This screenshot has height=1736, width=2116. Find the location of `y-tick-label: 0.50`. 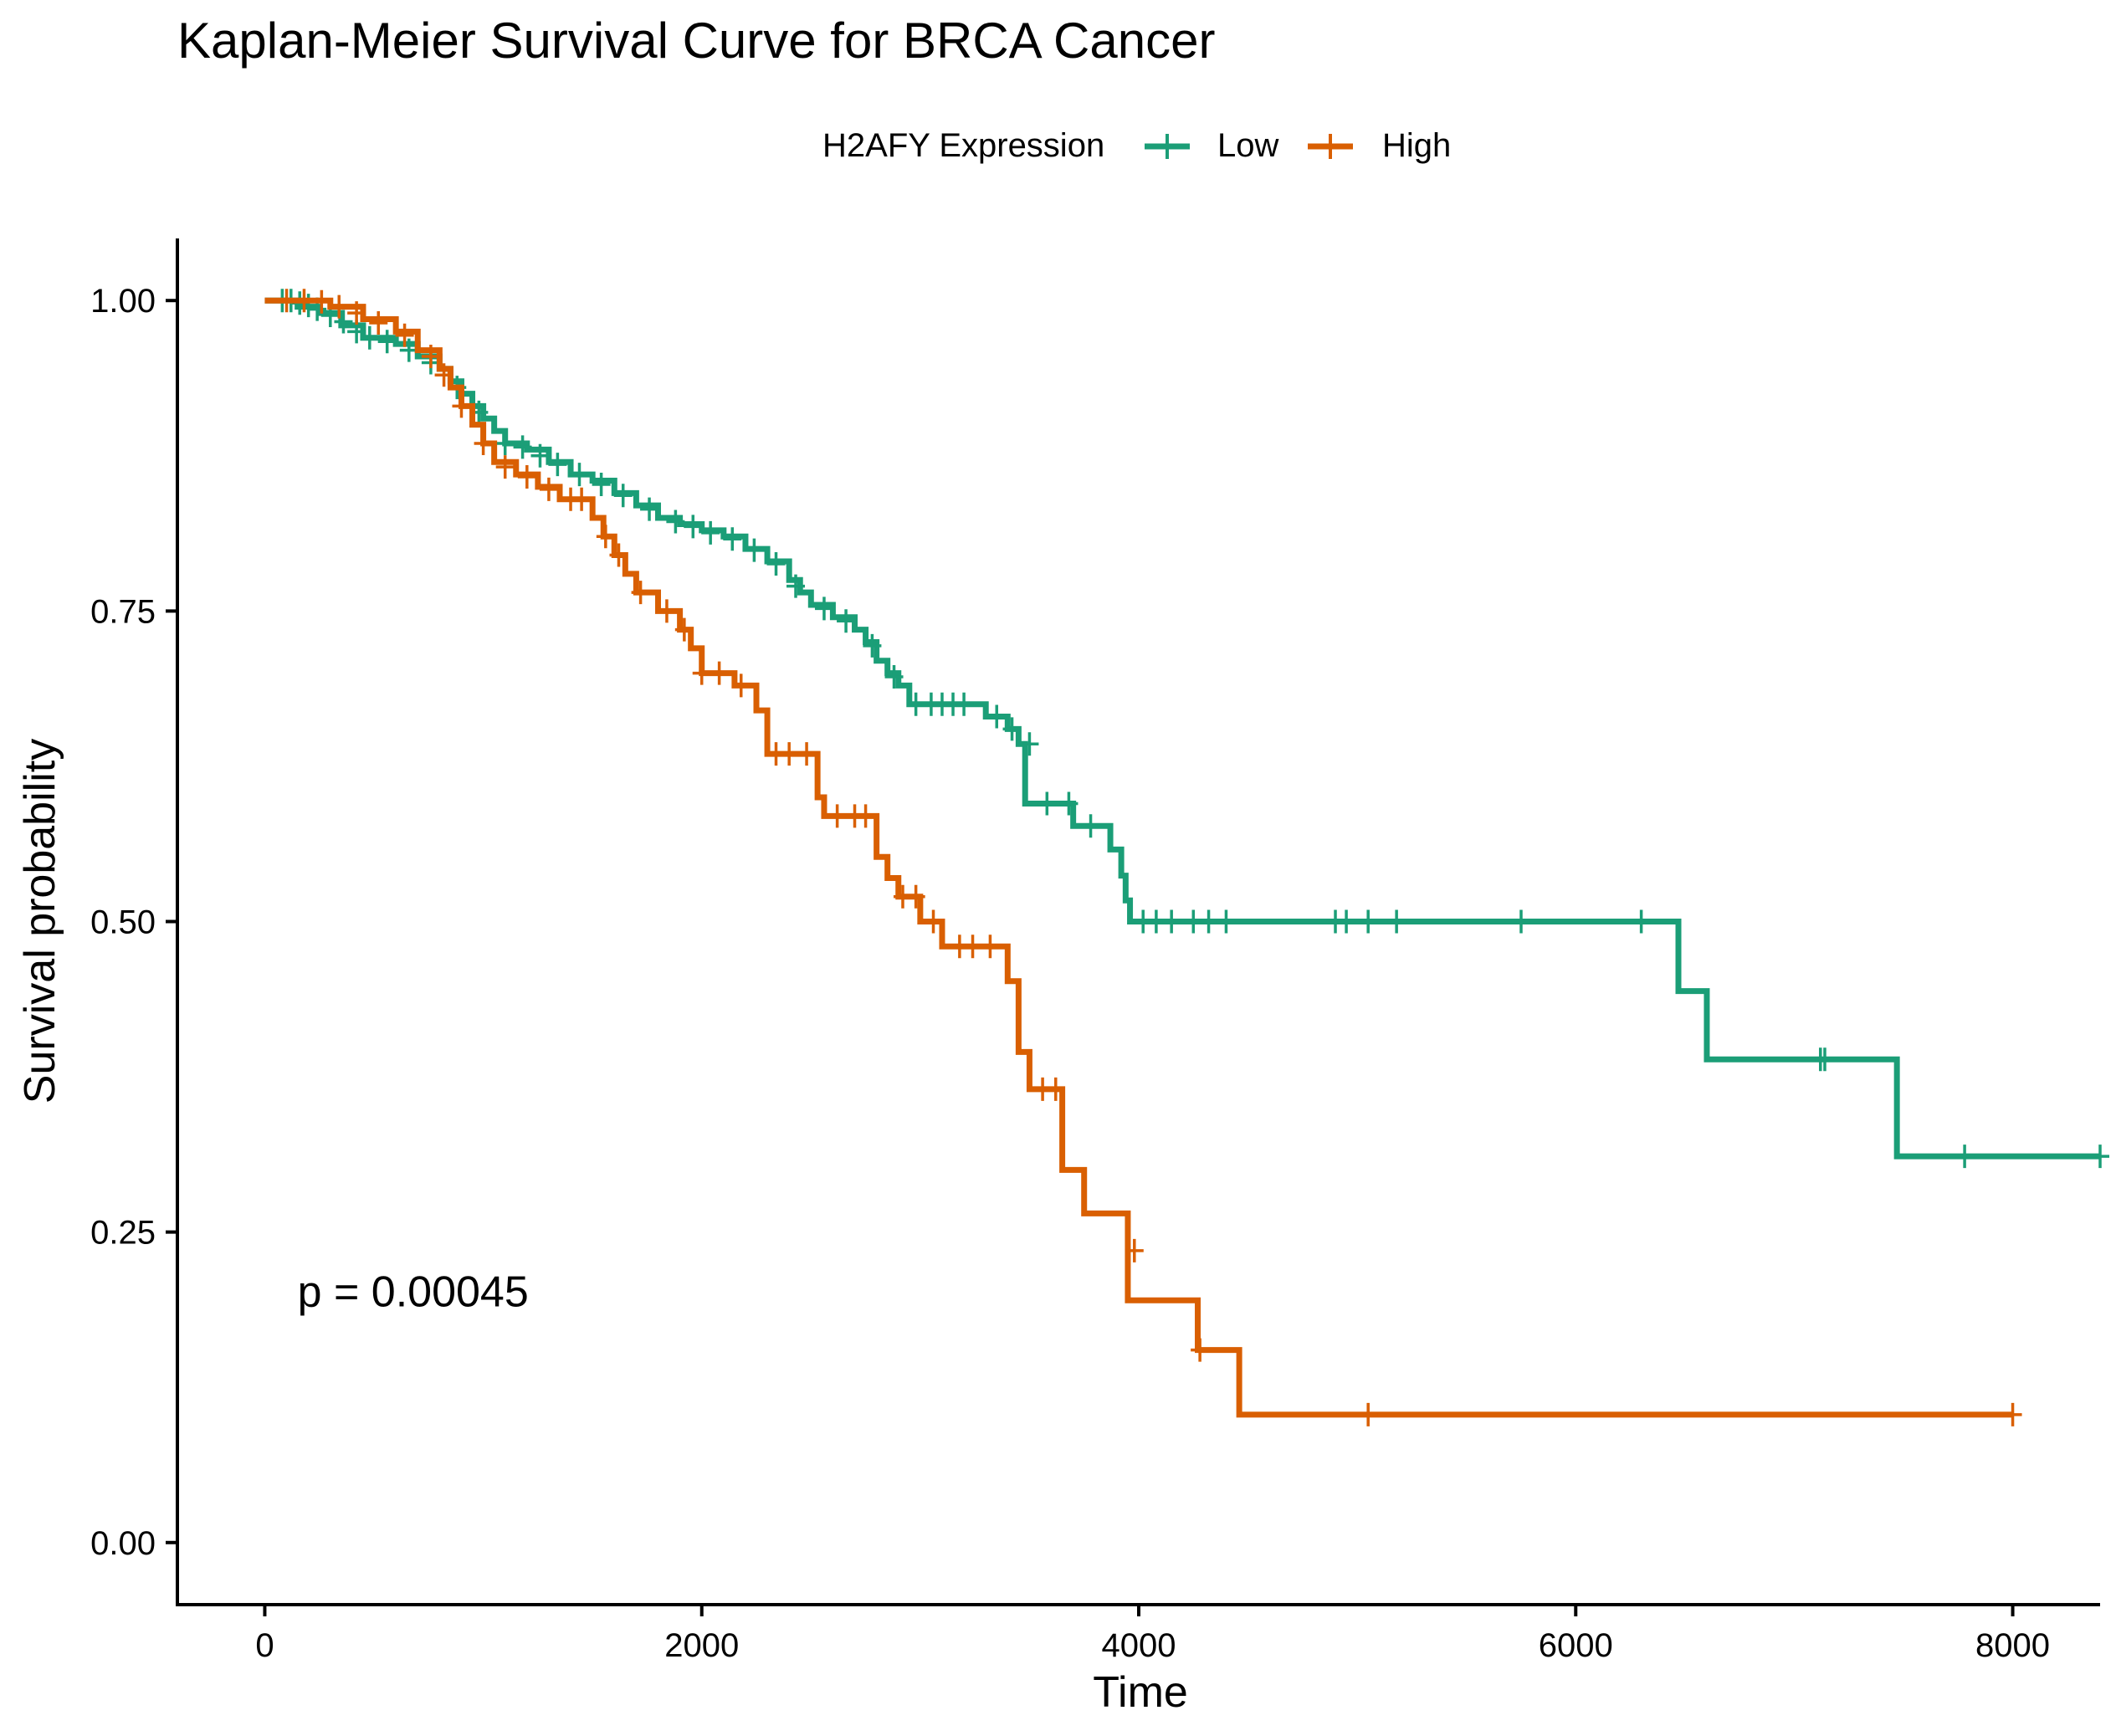

y-tick-label: 0.50 is located at coordinates (123, 922).